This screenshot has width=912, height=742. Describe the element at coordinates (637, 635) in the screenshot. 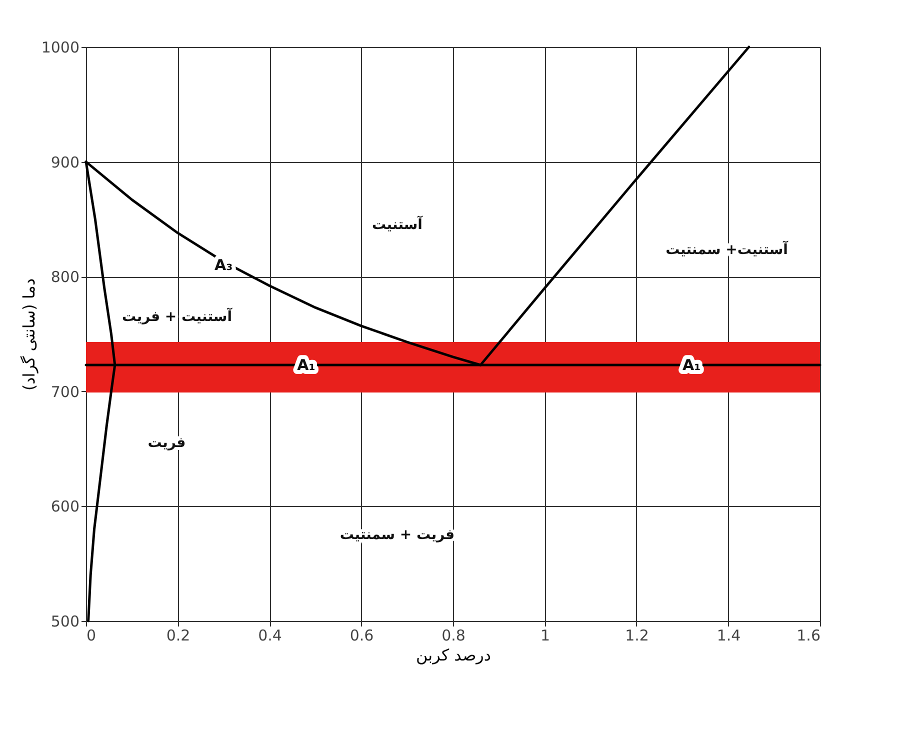

I see `x-tick-label: 1.2` at that location.